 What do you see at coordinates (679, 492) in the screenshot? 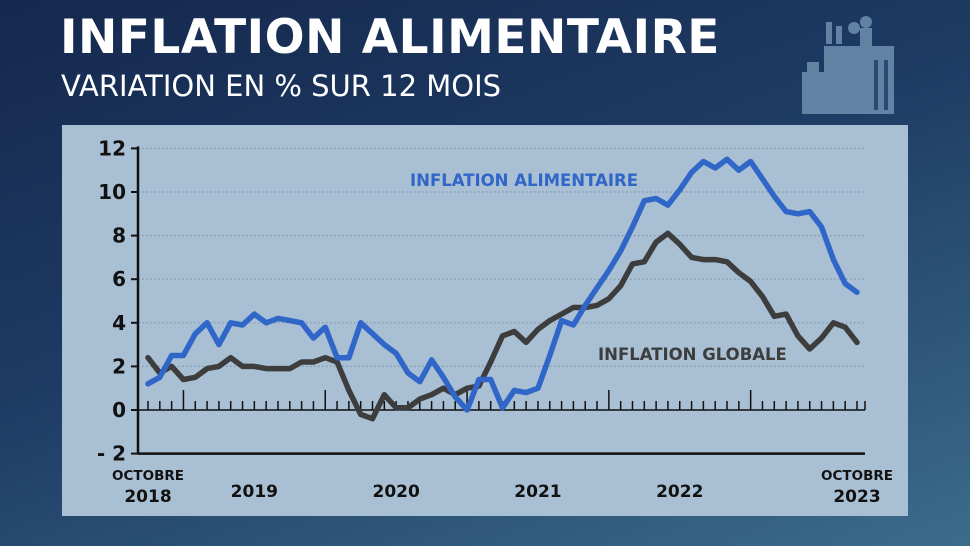
I see `x-label-year: 2022` at bounding box center [679, 492].